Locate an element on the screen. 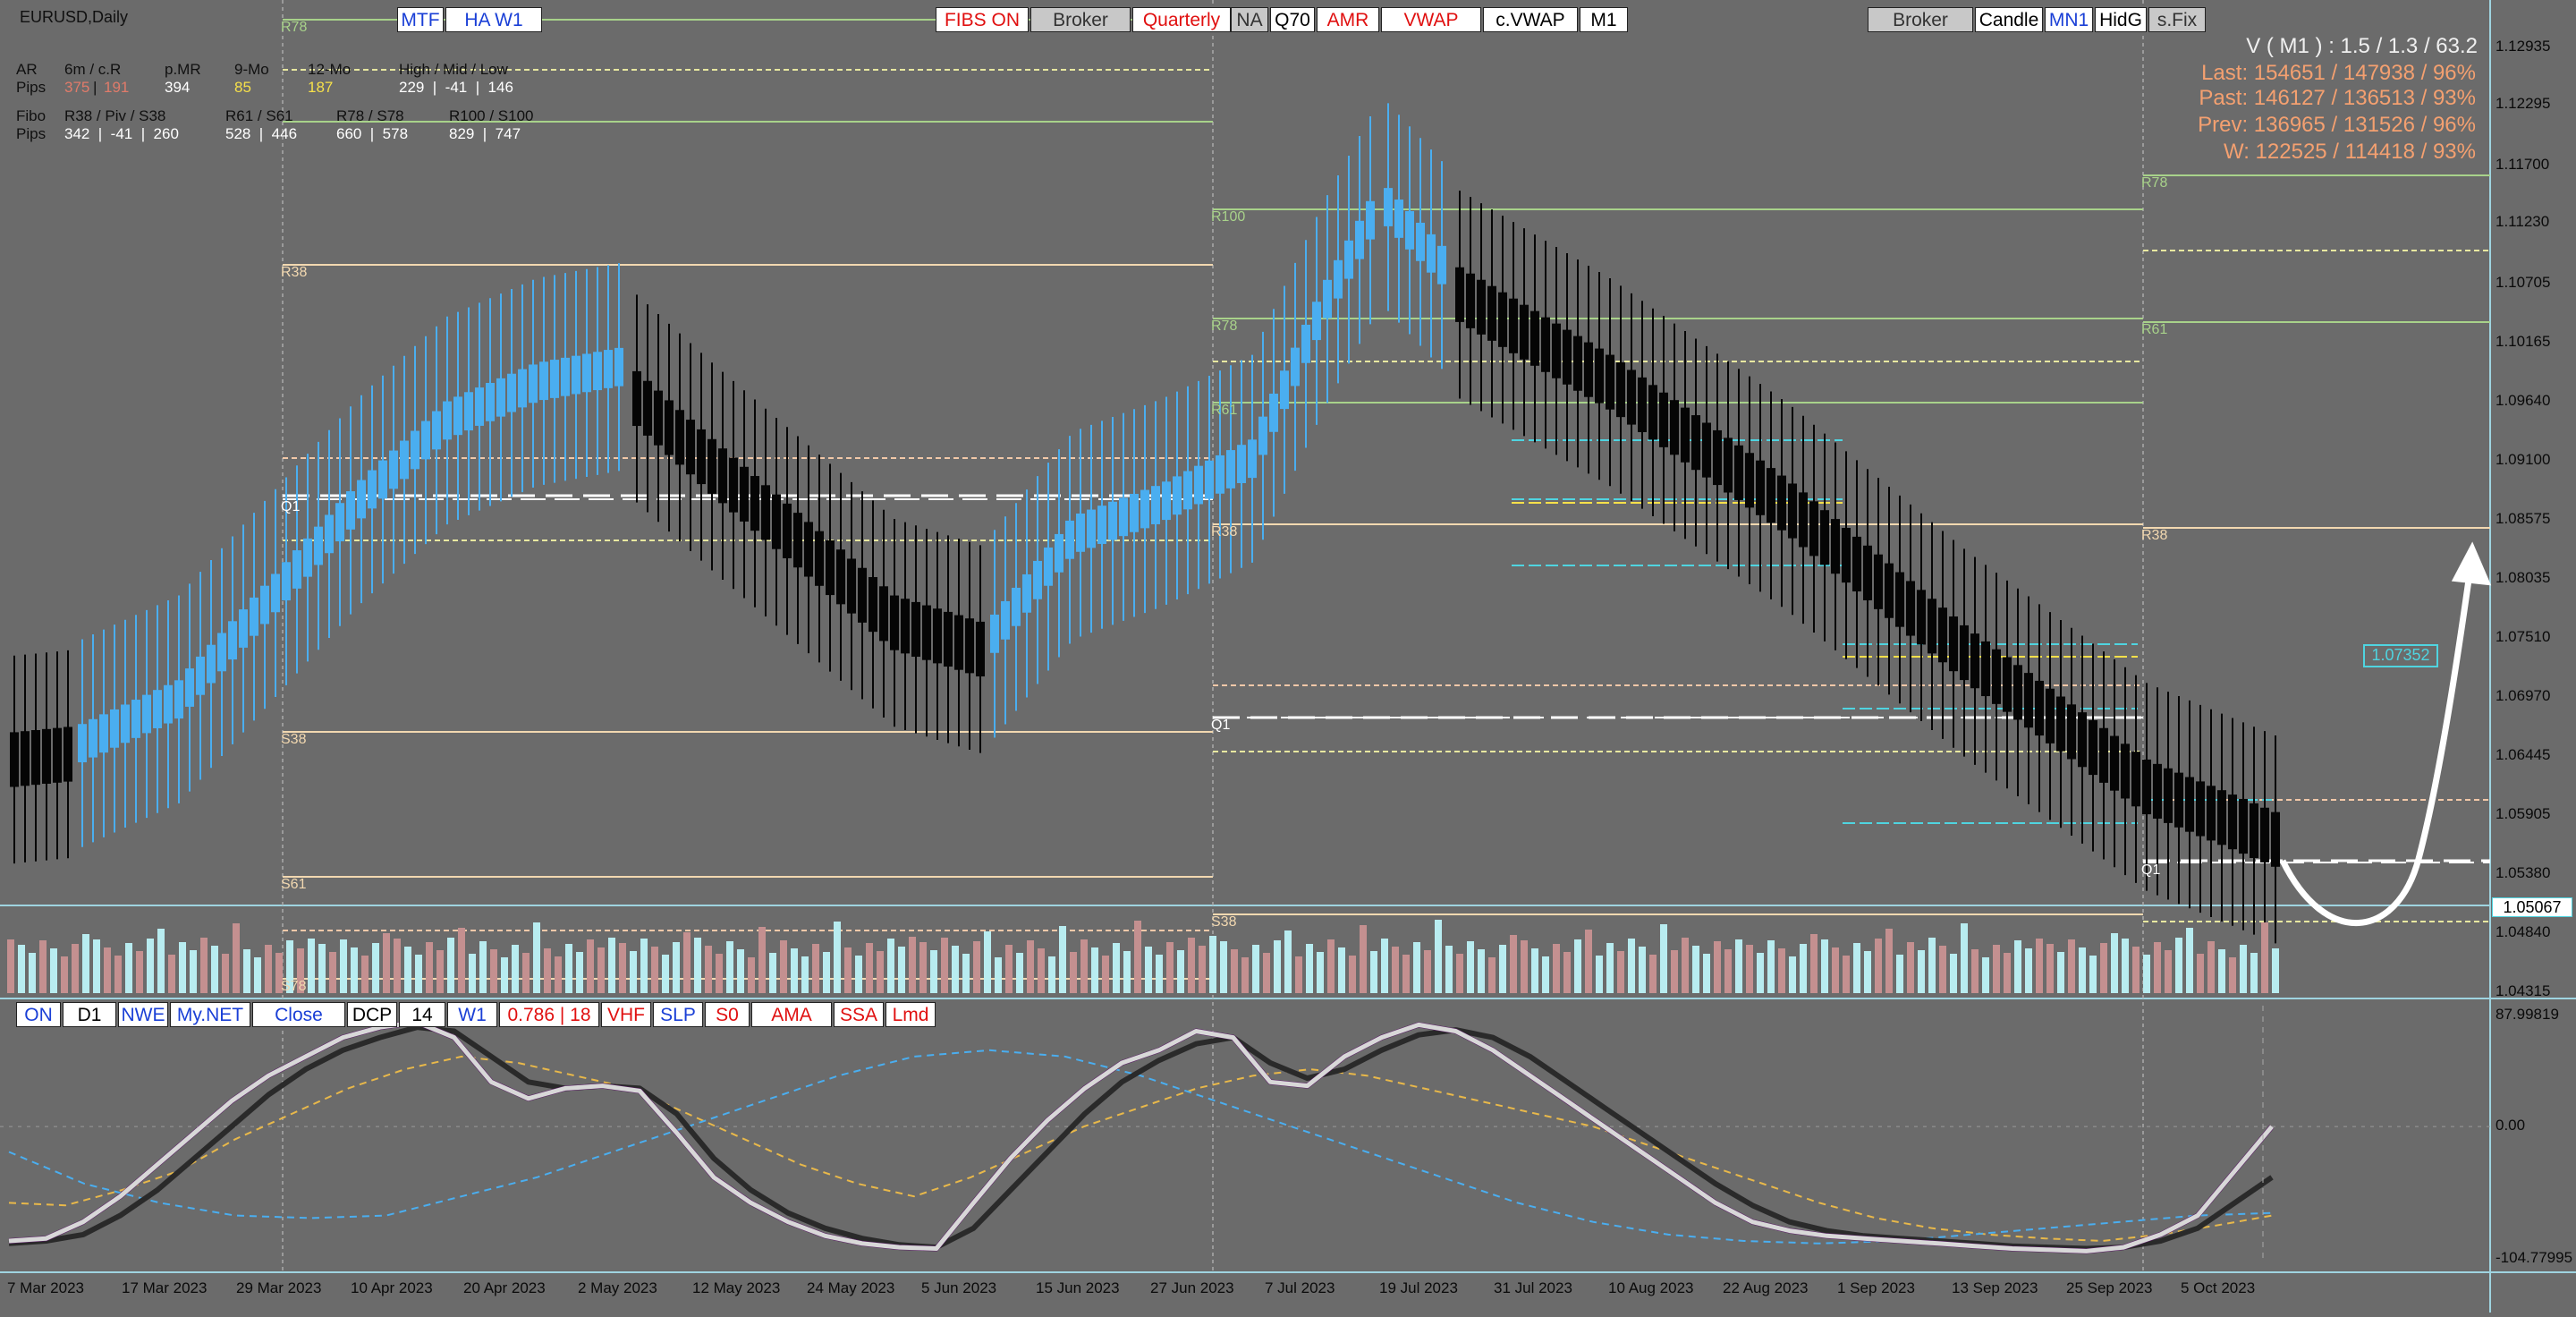 This screenshot has width=2576, height=1317. date-tick: 22 Aug 2023 is located at coordinates (1766, 1287).